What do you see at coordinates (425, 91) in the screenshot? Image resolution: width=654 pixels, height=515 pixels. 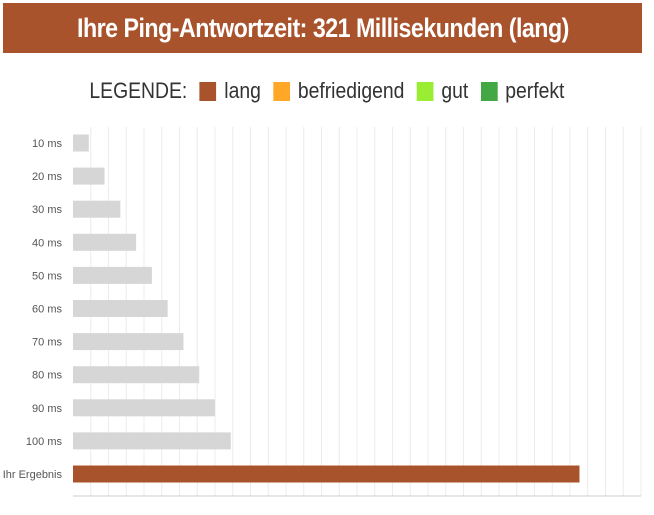 I see `legend-swatch-gut` at bounding box center [425, 91].